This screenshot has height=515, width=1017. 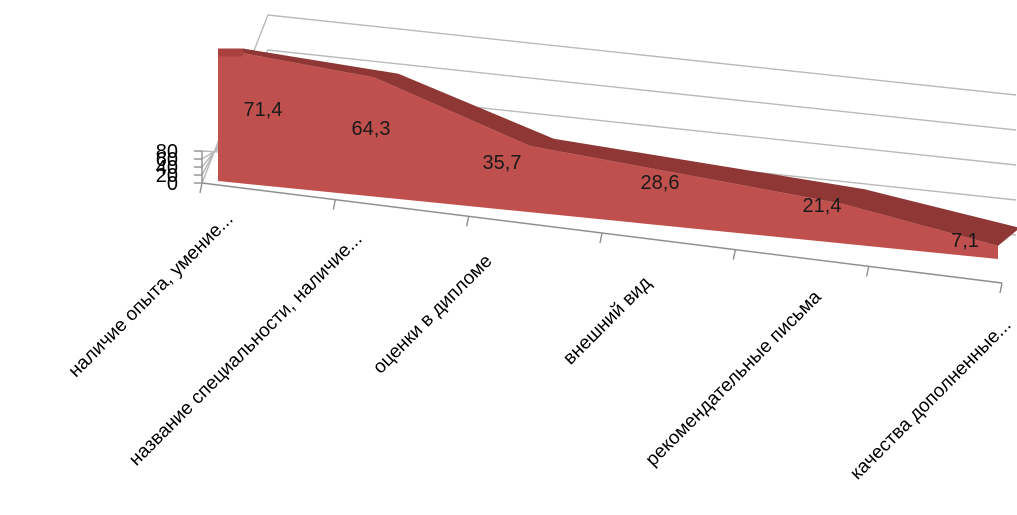 What do you see at coordinates (734, 378) in the screenshot?
I see `x-tick-label: рекомендательные письма` at bounding box center [734, 378].